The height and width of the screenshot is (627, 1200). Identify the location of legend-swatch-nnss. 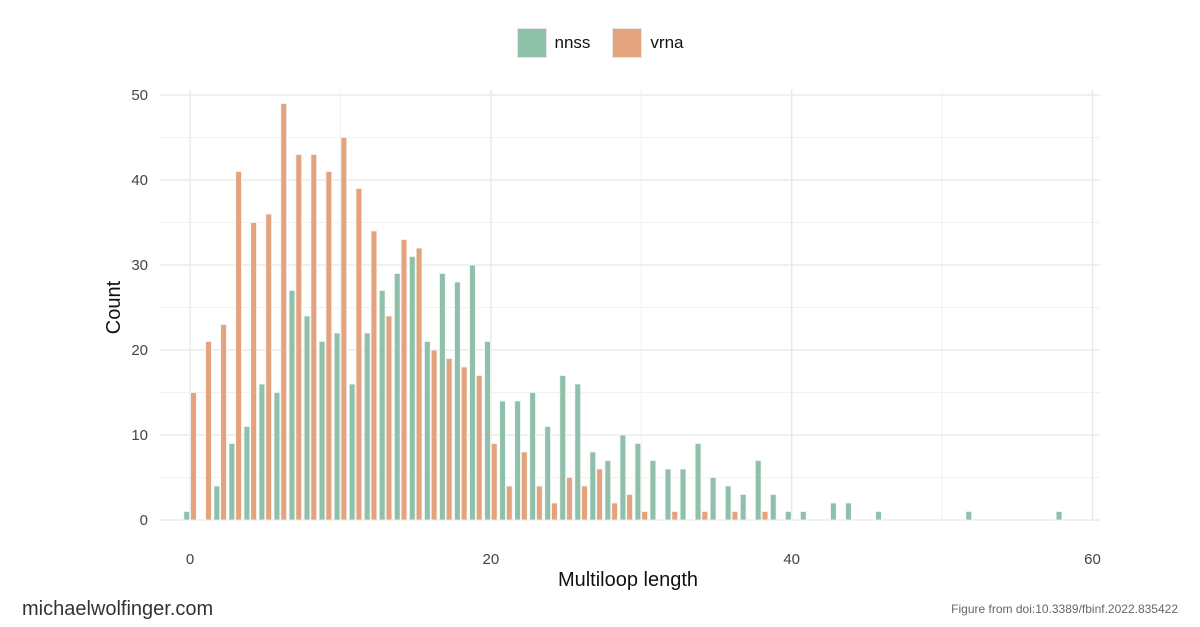
(531, 43).